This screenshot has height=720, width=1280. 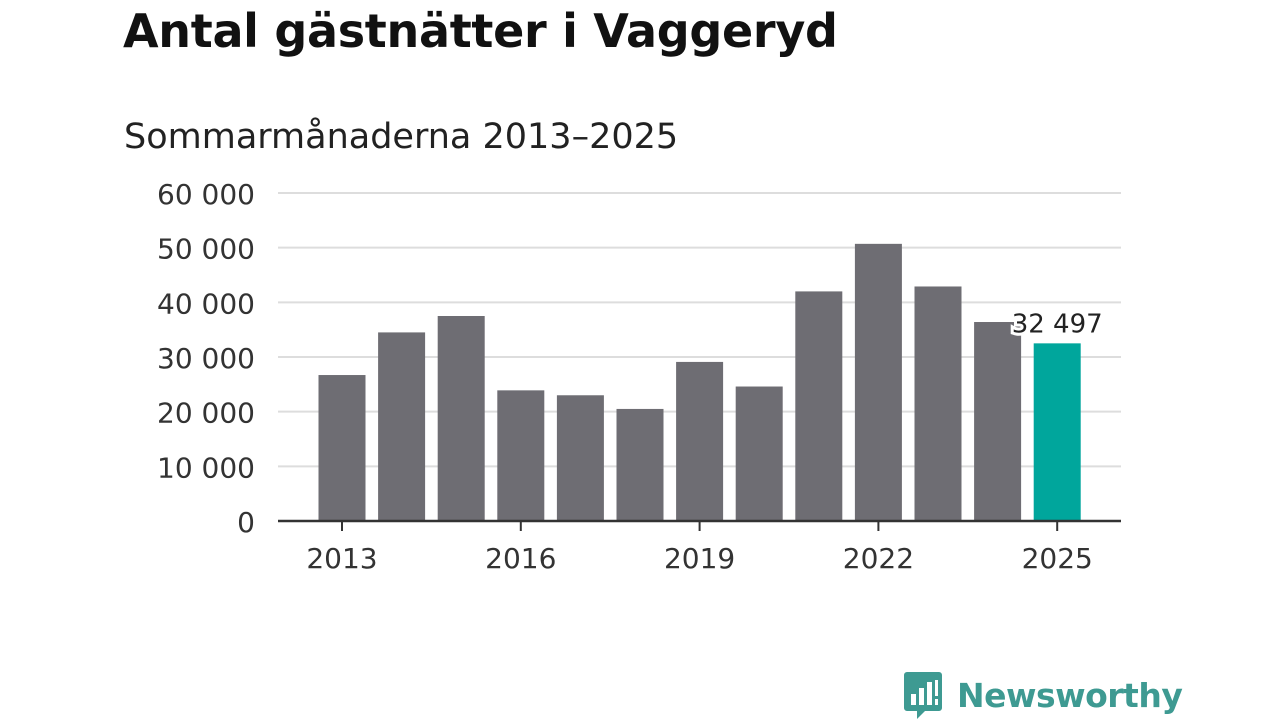 What do you see at coordinates (878, 558) in the screenshot?
I see `x-tick-label: 2022` at bounding box center [878, 558].